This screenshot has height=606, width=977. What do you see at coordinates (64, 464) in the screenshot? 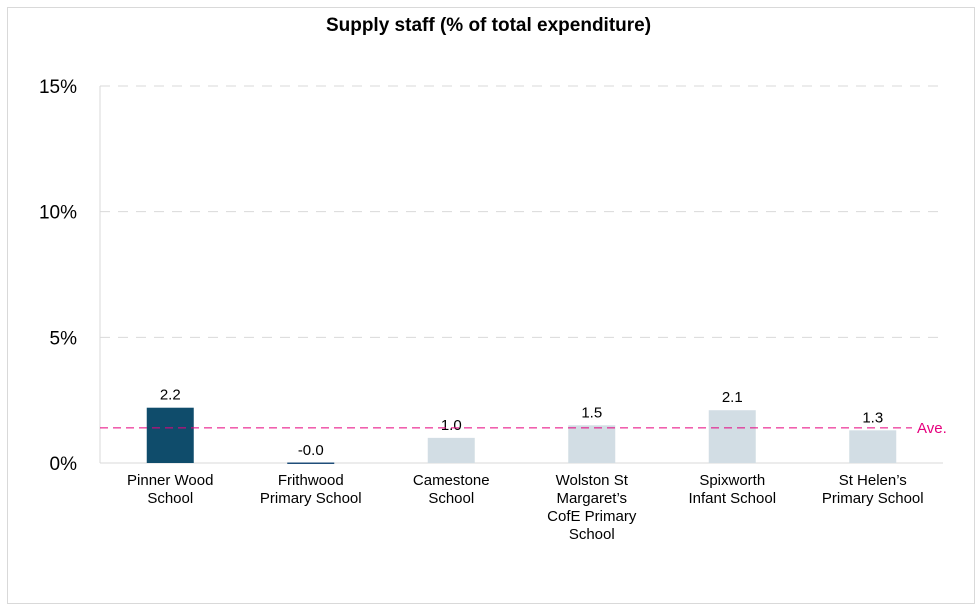
I see `y-tick-label: 0%` at bounding box center [64, 464].